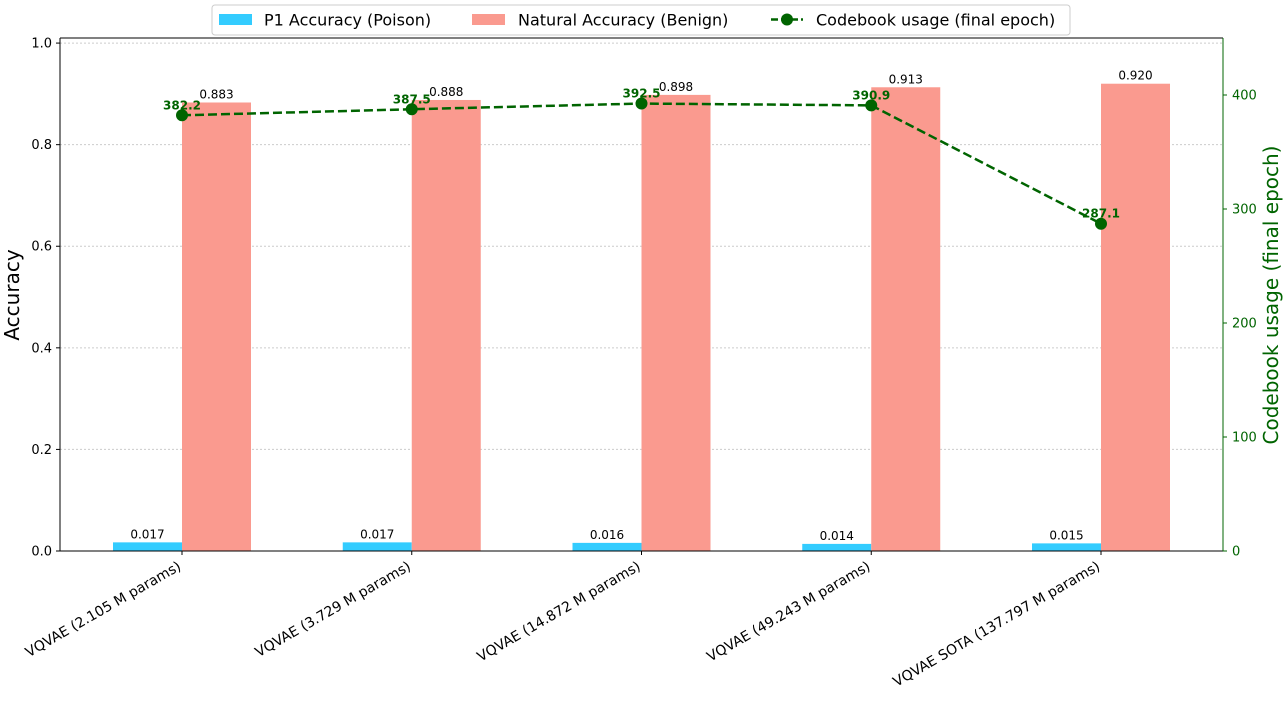  I want to click on y-tick-label-left: 0.0, so click(41, 552).